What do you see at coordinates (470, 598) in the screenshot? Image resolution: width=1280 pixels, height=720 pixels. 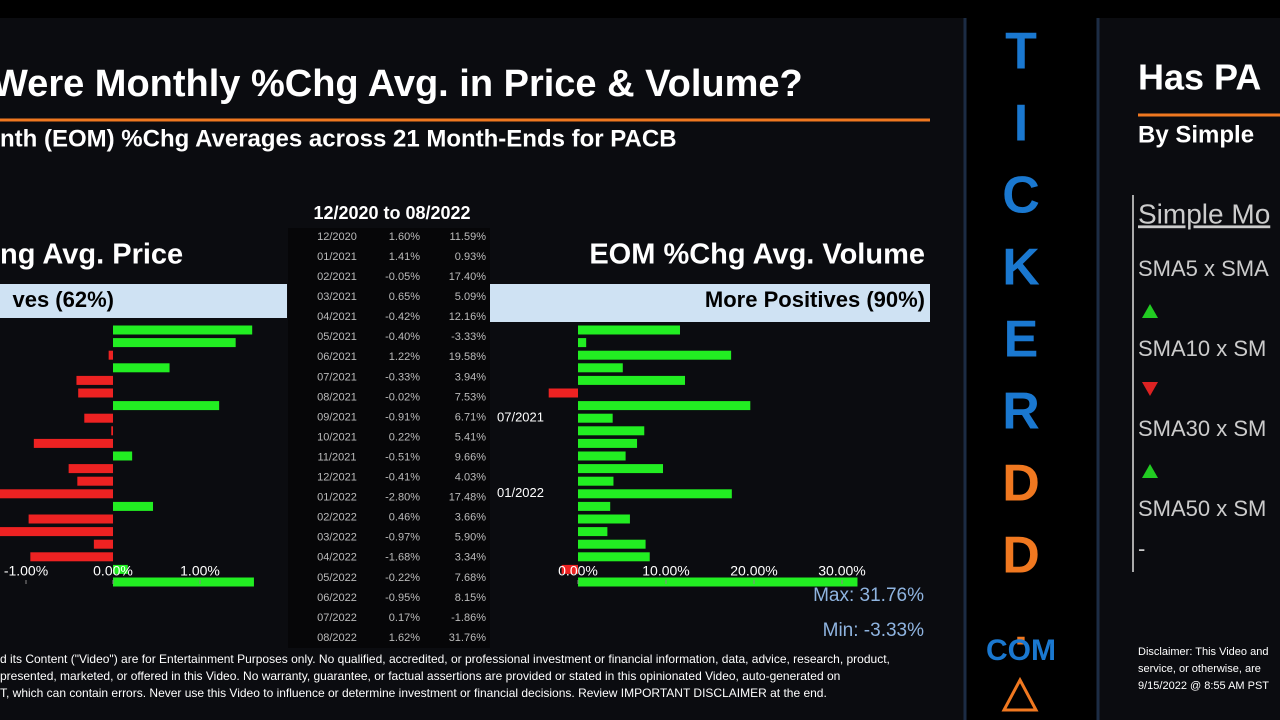 I see `table-cell: 8.15%` at bounding box center [470, 598].